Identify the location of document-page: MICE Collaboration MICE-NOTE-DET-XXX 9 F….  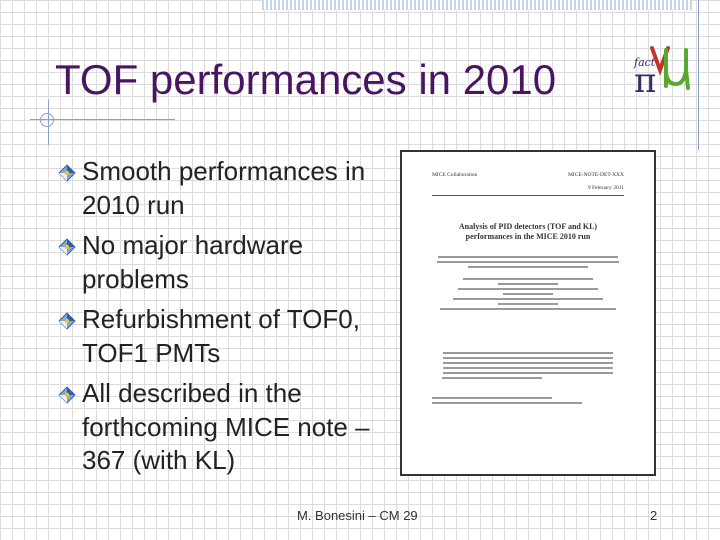
(528, 288).